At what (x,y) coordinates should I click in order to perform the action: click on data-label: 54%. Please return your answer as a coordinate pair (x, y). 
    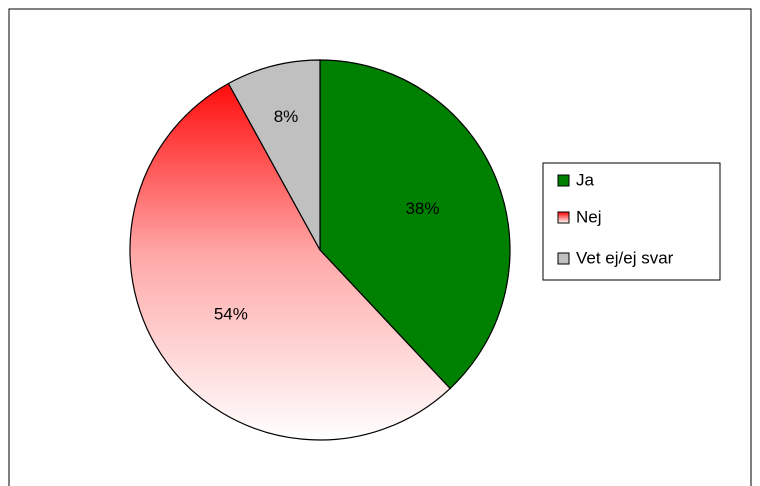
    Looking at the image, I should click on (231, 313).